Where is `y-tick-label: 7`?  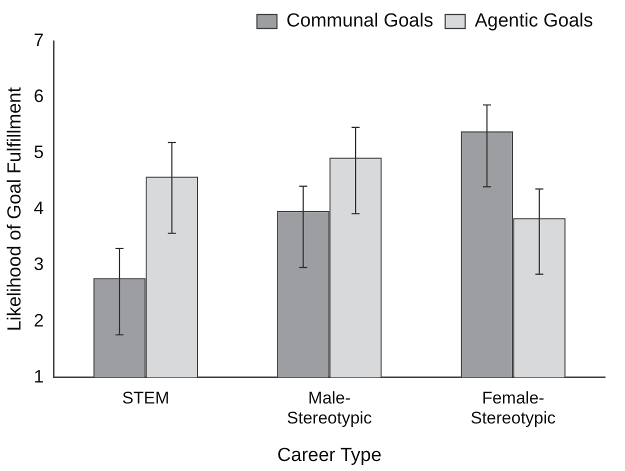 y-tick-label: 7 is located at coordinates (39, 40).